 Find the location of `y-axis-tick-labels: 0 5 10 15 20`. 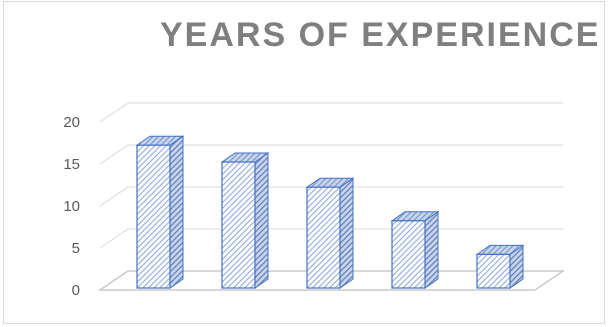

y-axis-tick-labels: 0 5 10 15 20 is located at coordinates (71, 206).